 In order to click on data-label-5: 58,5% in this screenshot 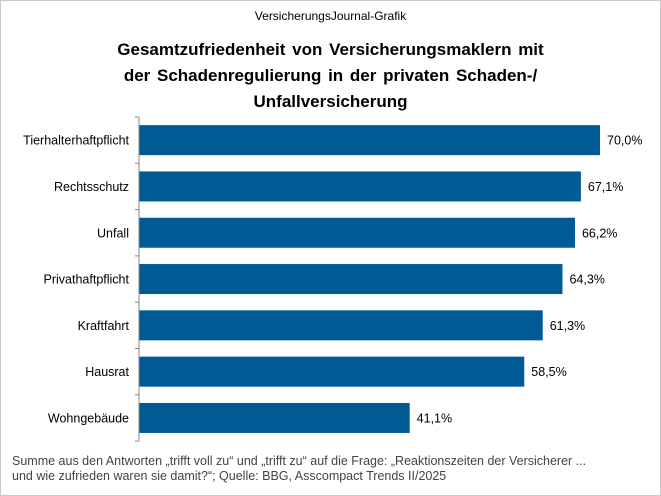, I will do `click(548, 372)`.